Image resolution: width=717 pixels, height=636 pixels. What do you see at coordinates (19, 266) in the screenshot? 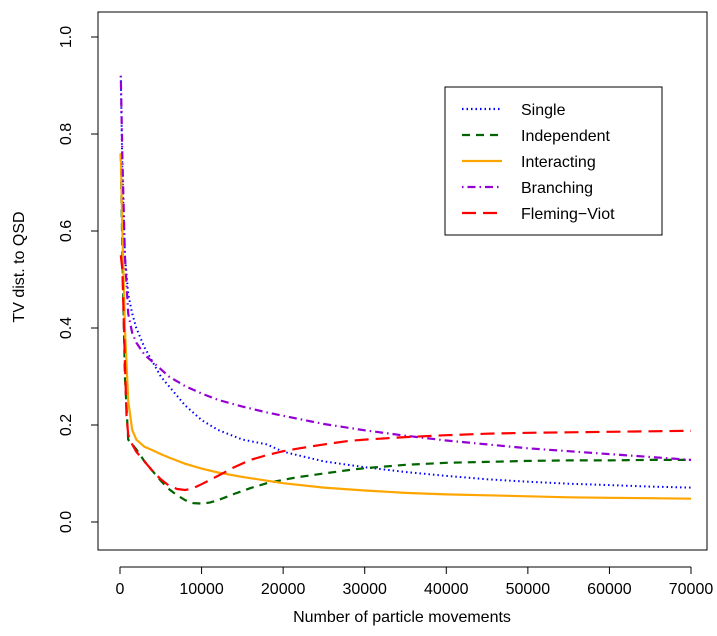
I see `y-axis-label: TV dist. to QSD` at bounding box center [19, 266].